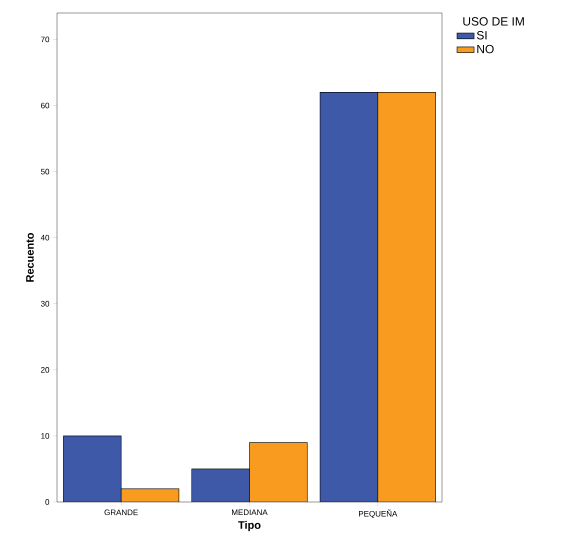 The height and width of the screenshot is (558, 568). Describe the element at coordinates (485, 49) in the screenshot. I see `legend-label: NO` at that location.